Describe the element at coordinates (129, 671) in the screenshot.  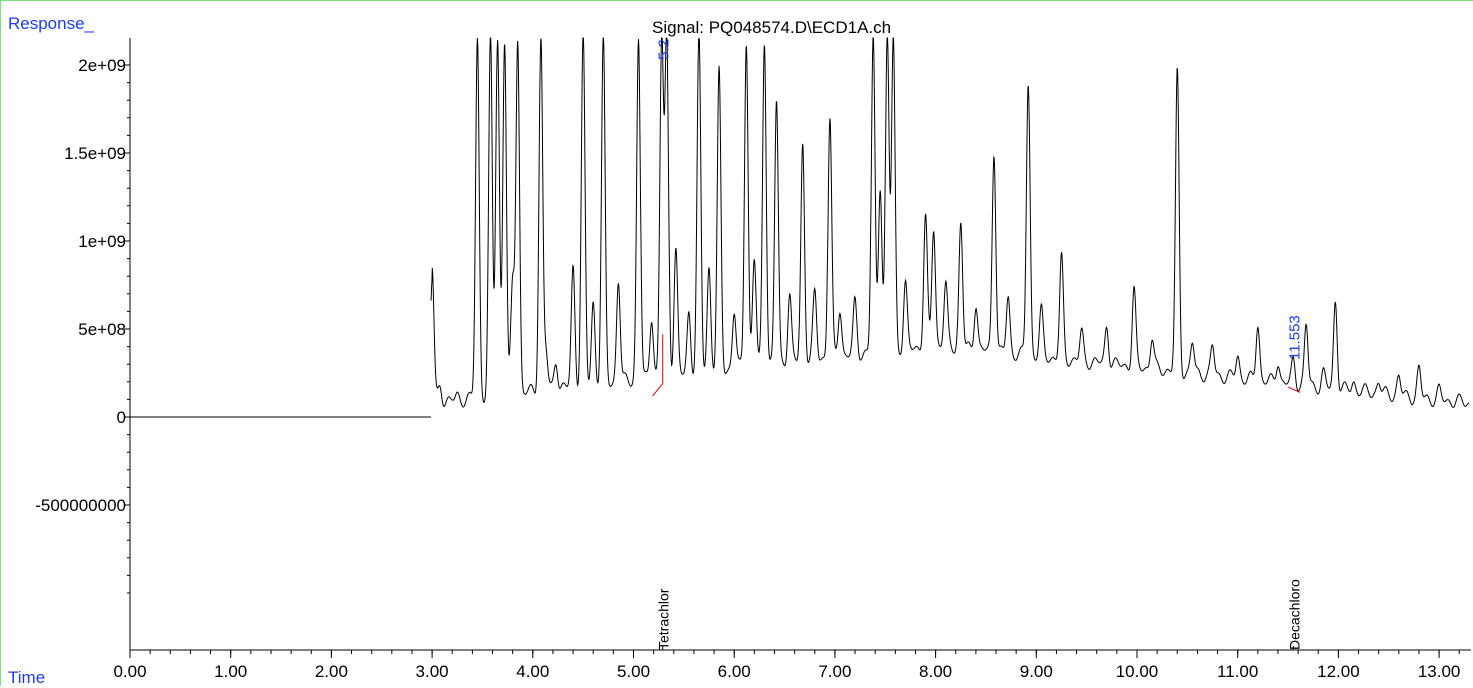
I see `x-tick-label: 0.00` at that location.